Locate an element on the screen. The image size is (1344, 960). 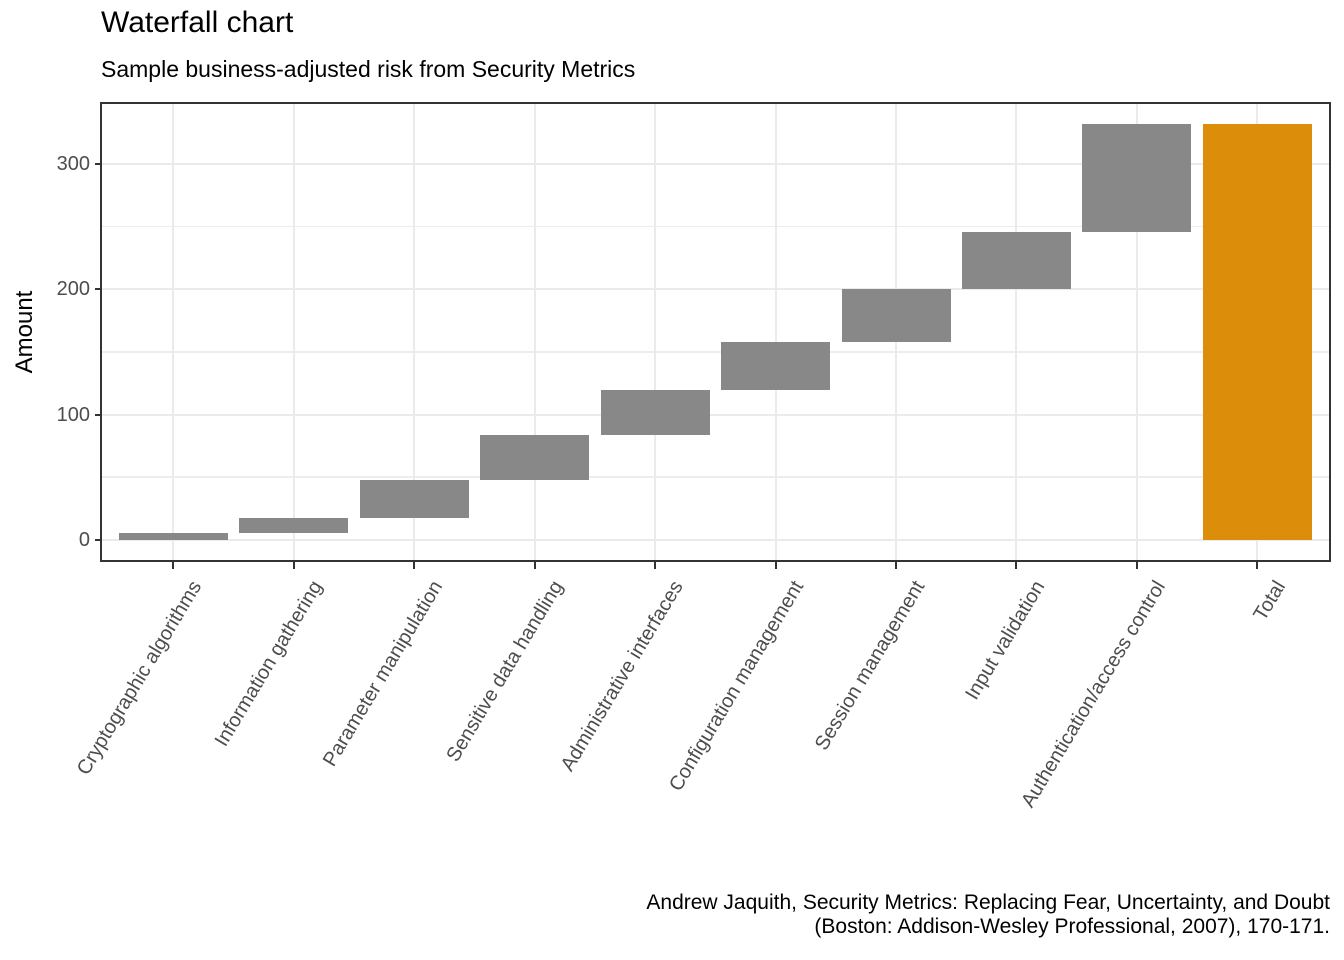
y-tick-label: 0 is located at coordinates (84, 540).